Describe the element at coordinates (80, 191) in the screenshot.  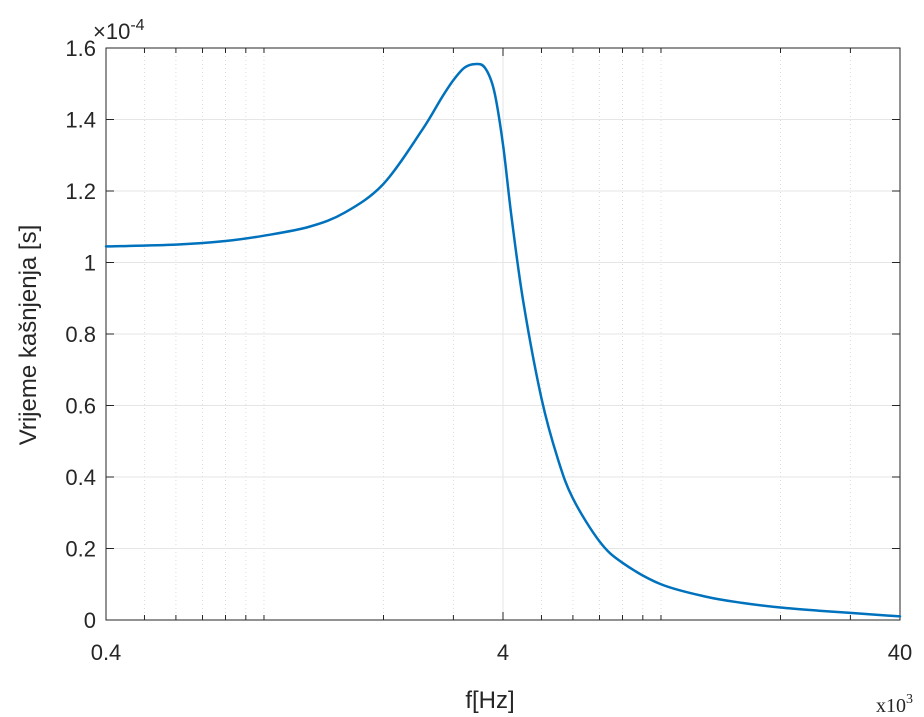
I see `y-tick-label: 1.2` at that location.